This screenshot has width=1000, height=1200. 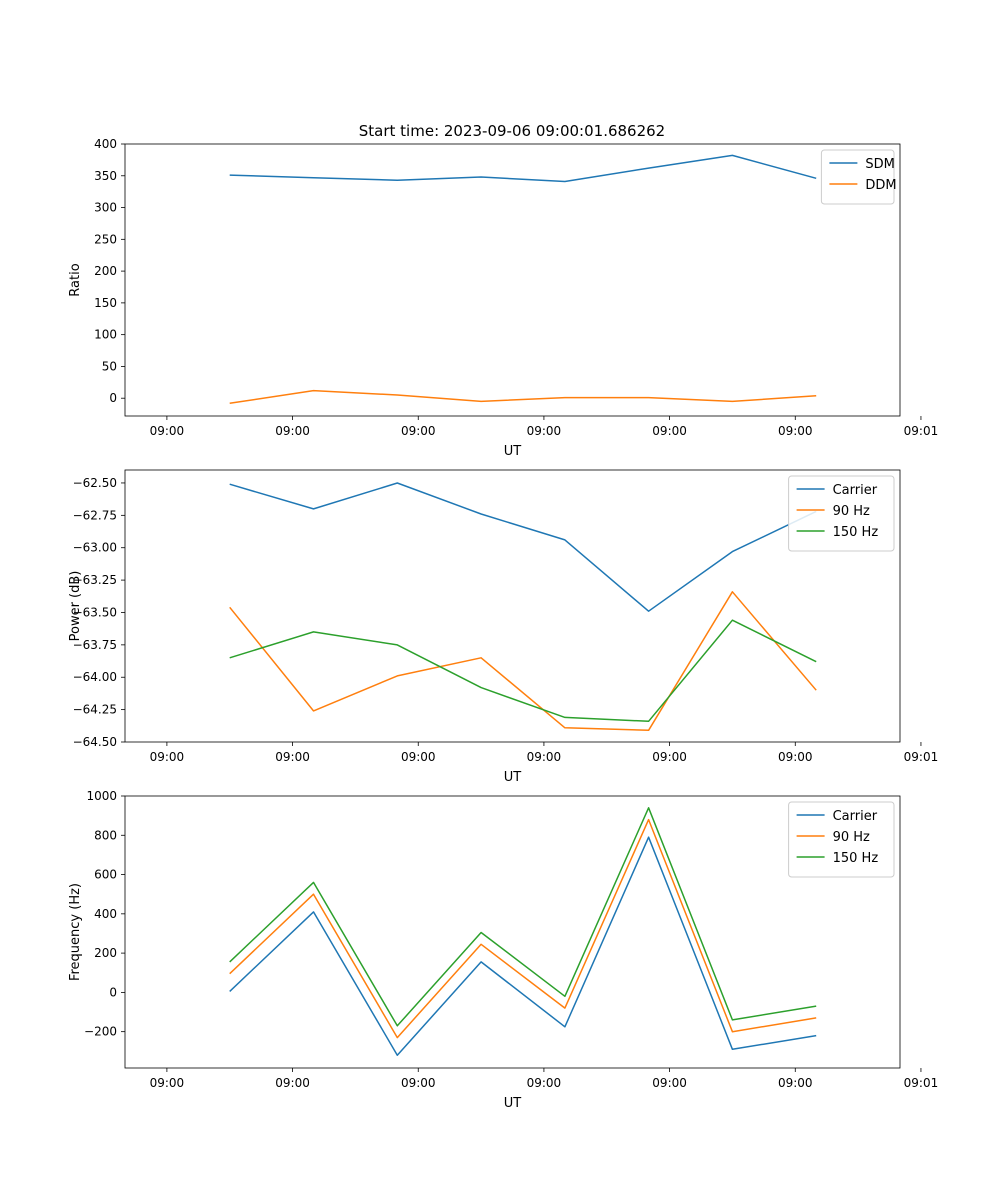 I want to click on frequency-series-line-150-hz, so click(x=523, y=917).